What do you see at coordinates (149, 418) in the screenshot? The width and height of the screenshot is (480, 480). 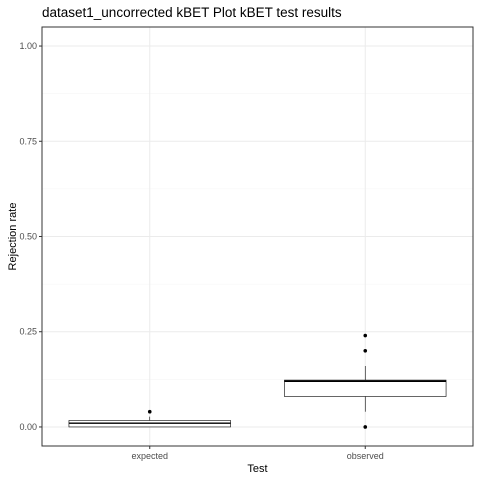 I see `box-expected` at bounding box center [149, 418].